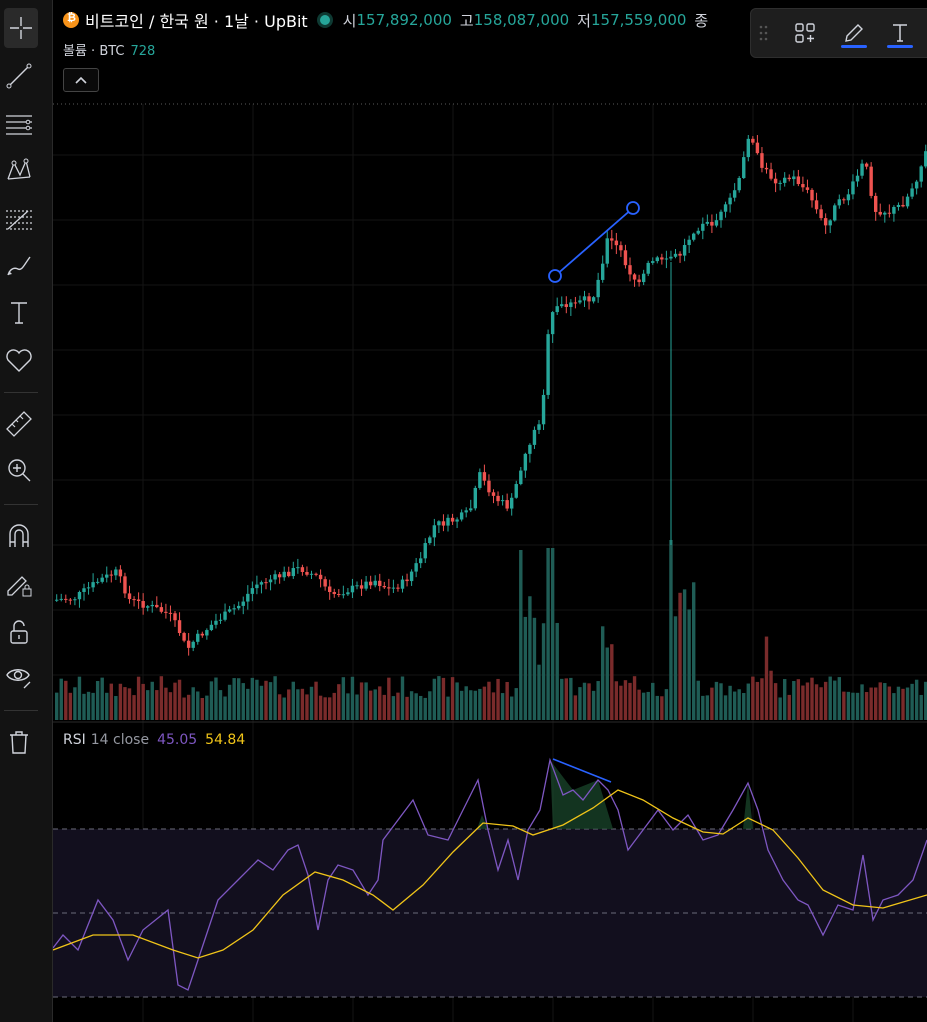 The height and width of the screenshot is (1022, 927). Describe the element at coordinates (324, 20) in the screenshot. I see `market-status-dot` at that location.